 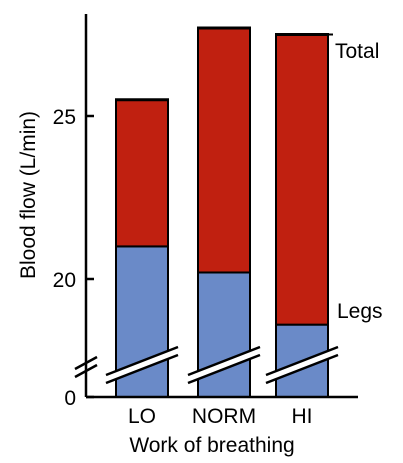 I want to click on bar-break-line-upper-hi, so click(x=302, y=361).